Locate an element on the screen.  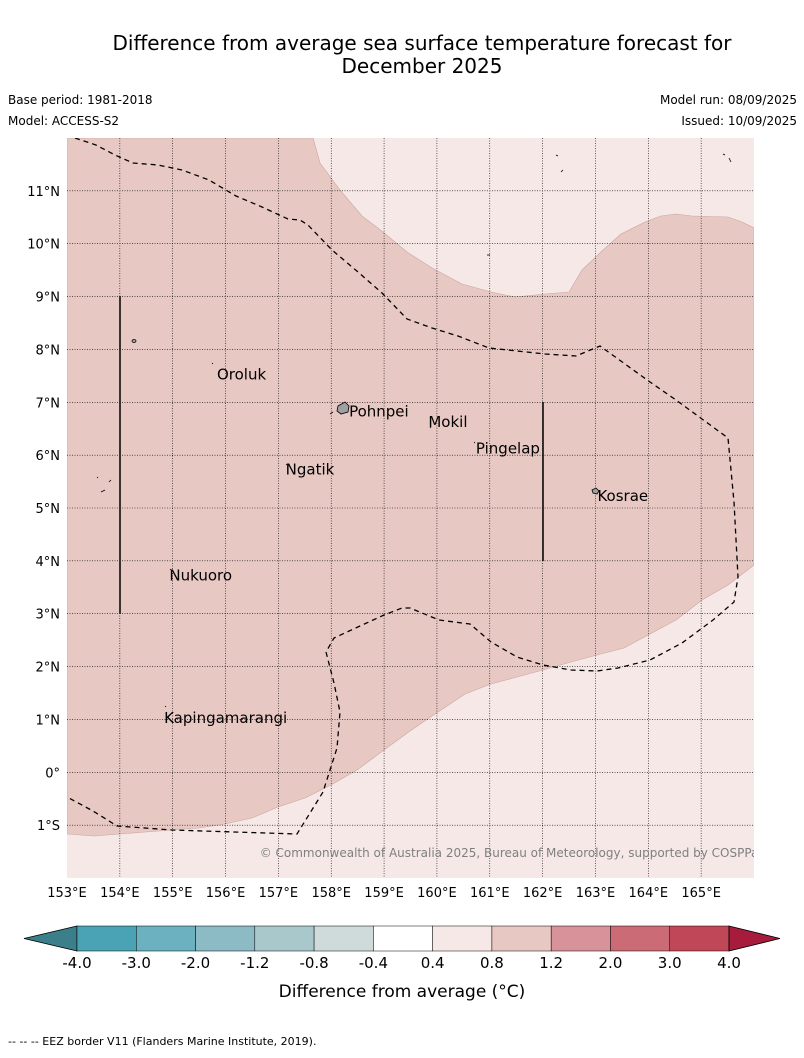
lat-tick-label: 11°N is located at coordinates (43, 192).